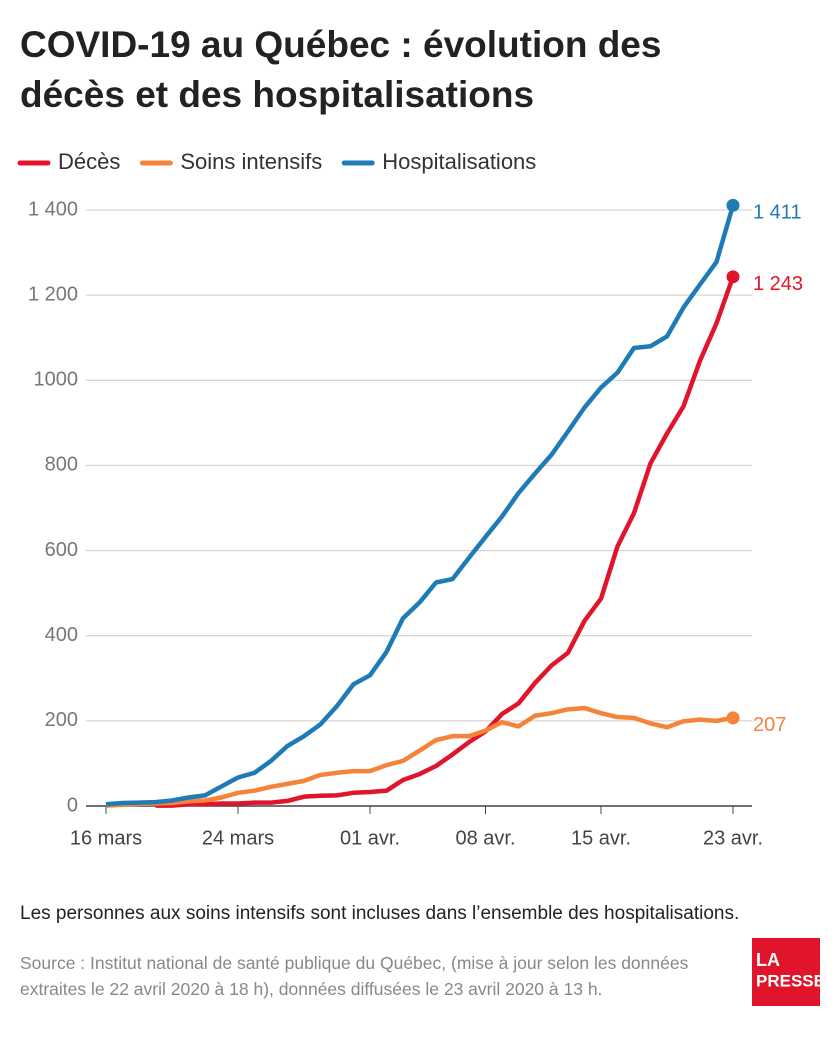 Image resolution: width=840 pixels, height=1040 pixels. Describe the element at coordinates (340, 44) in the screenshot. I see `title-line: COVID-19 au Québec : évolution des` at that location.